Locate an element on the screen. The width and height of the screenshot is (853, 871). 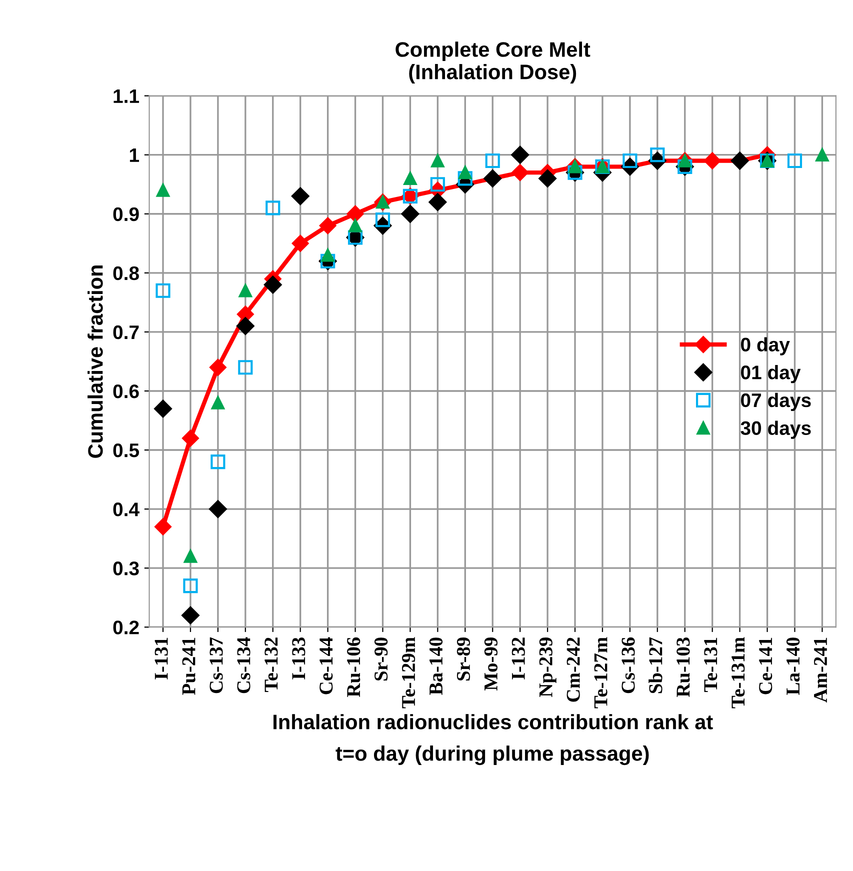
x-tick-label: Ba-140 is located at coordinates (436, 666).